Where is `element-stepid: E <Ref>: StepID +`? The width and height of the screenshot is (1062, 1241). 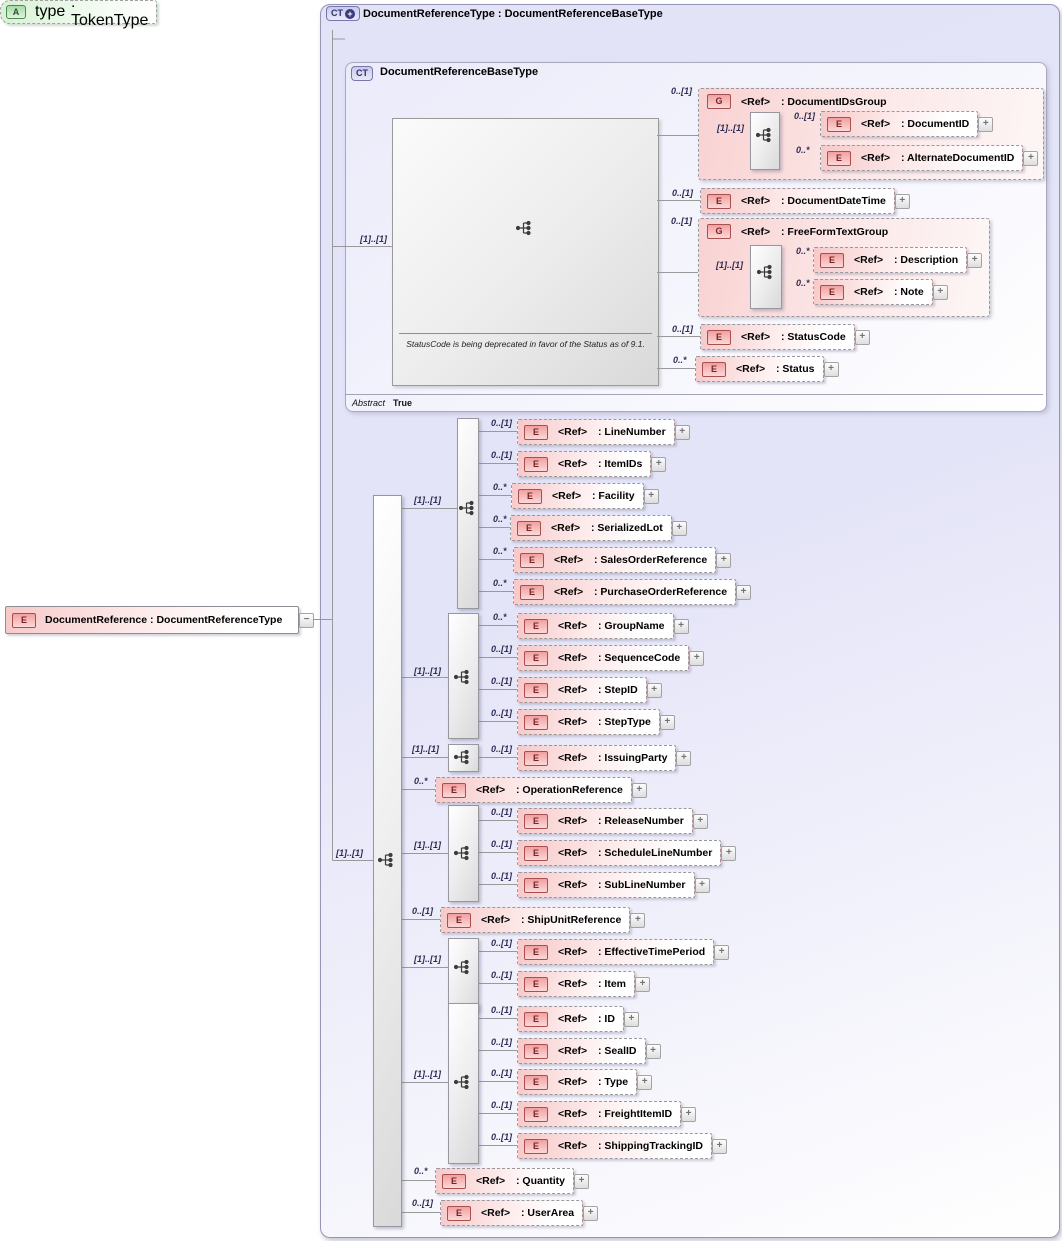 element-stepid: E <Ref>: StepID + is located at coordinates (589, 690).